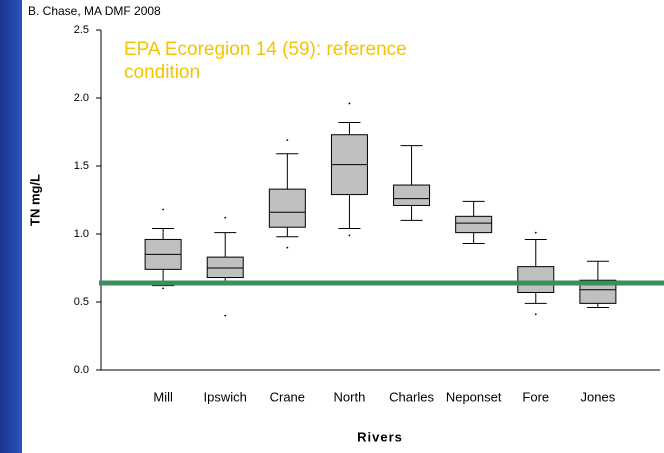 The height and width of the screenshot is (453, 664). What do you see at coordinates (411, 396) in the screenshot?
I see `x-tick-label: Charles` at bounding box center [411, 396].